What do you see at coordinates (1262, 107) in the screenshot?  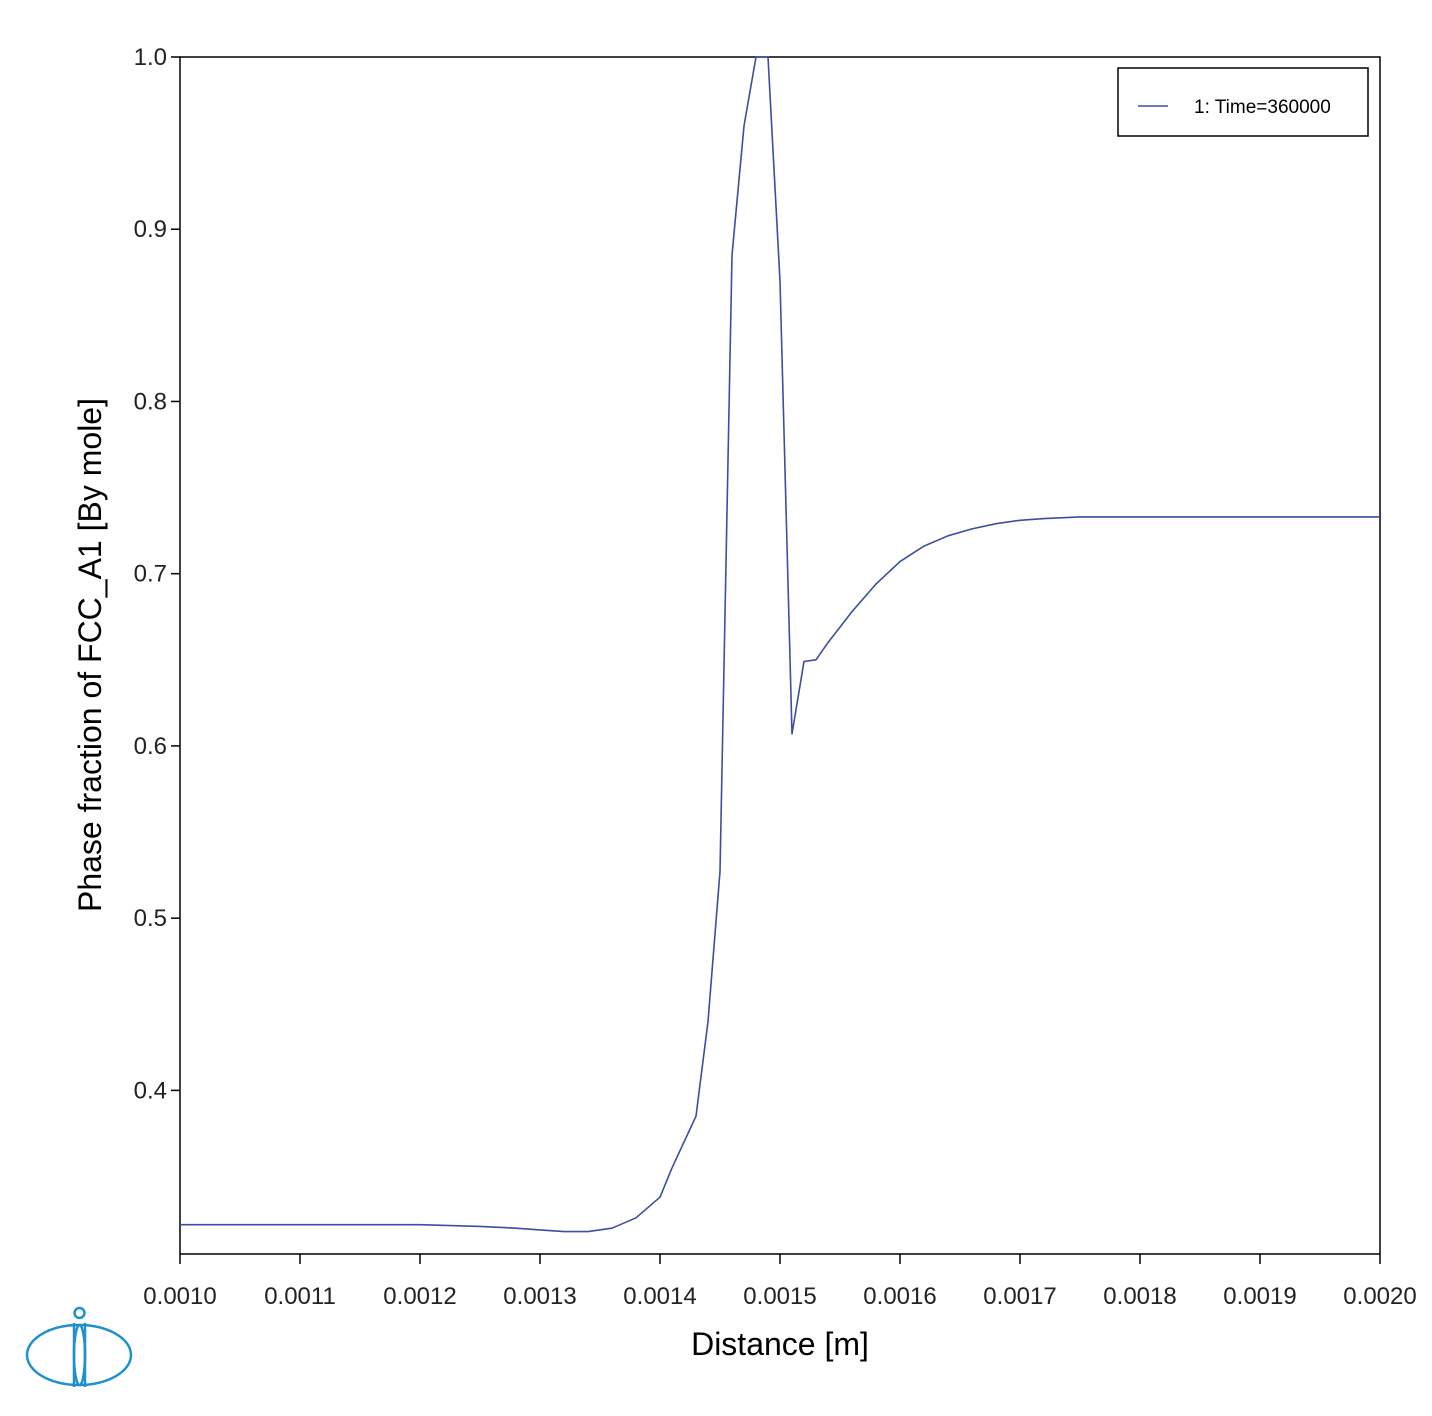 I see `legend-label: 1: Time=360000` at bounding box center [1262, 107].